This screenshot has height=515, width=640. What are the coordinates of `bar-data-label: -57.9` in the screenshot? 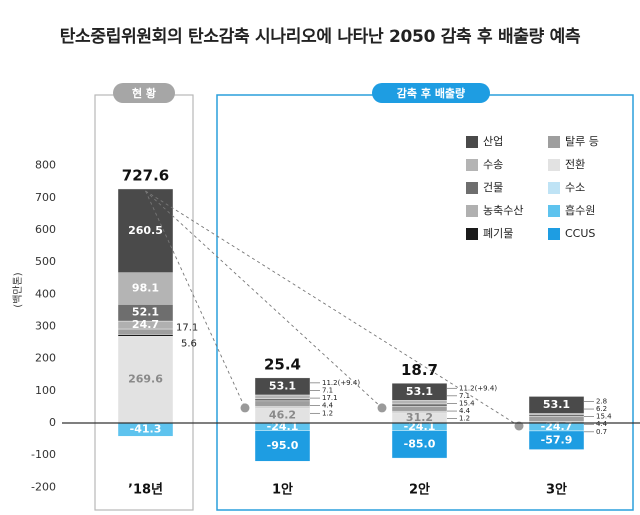 It's located at (557, 439).